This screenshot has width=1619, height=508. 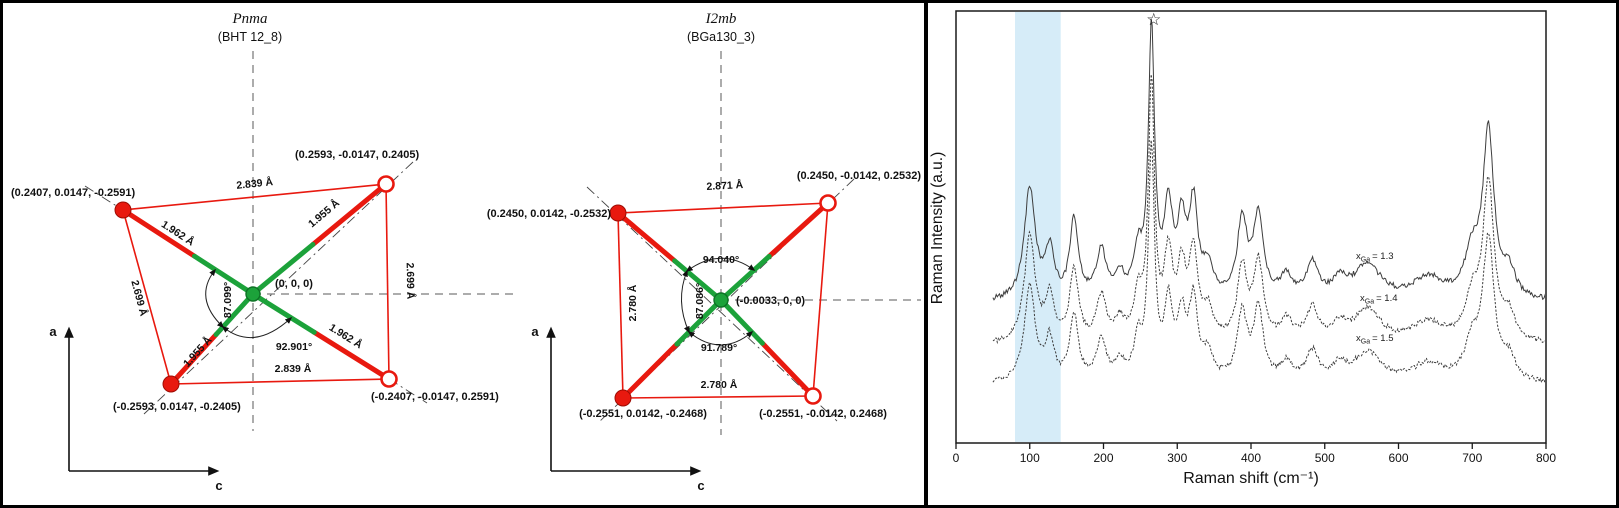 I want to click on diagram1-title: Pnma, so click(x=250, y=19).